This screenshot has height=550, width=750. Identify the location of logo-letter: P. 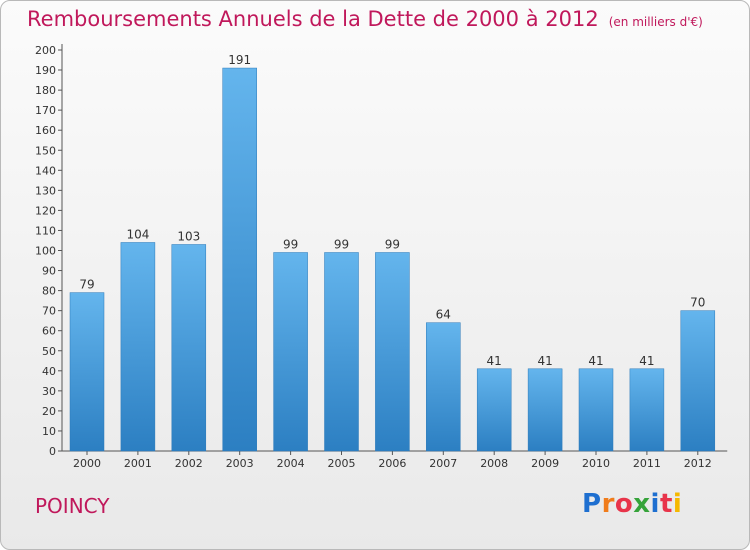
(592, 504).